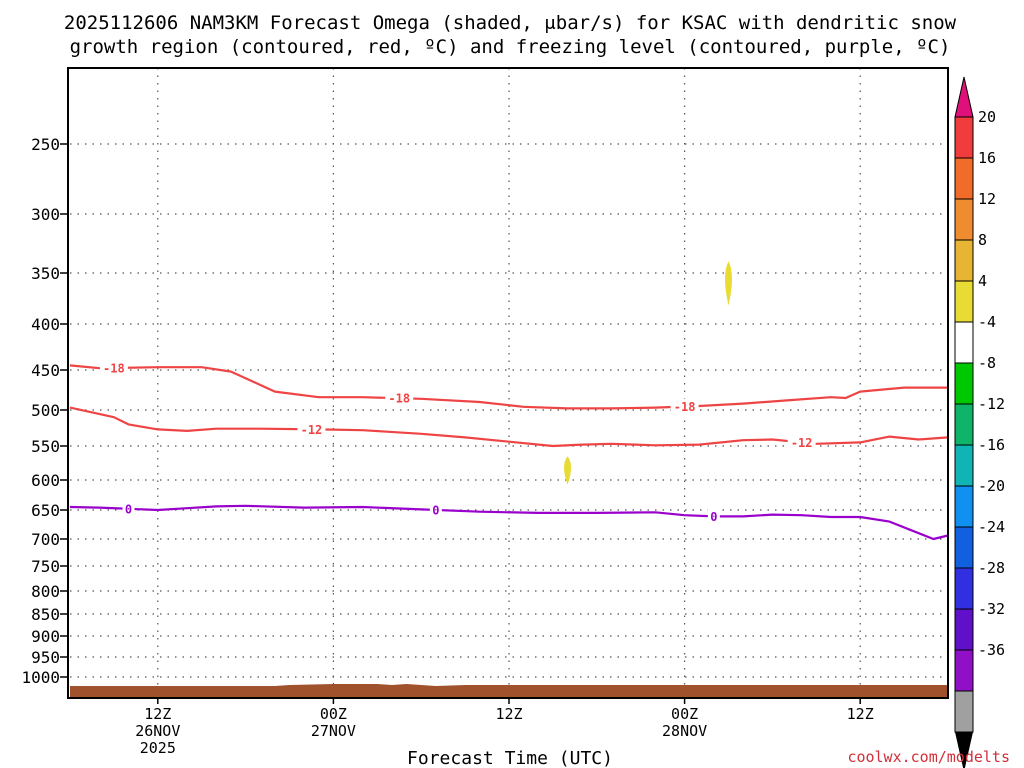  I want to click on colorbar-label-13: -36, so click(991, 650).